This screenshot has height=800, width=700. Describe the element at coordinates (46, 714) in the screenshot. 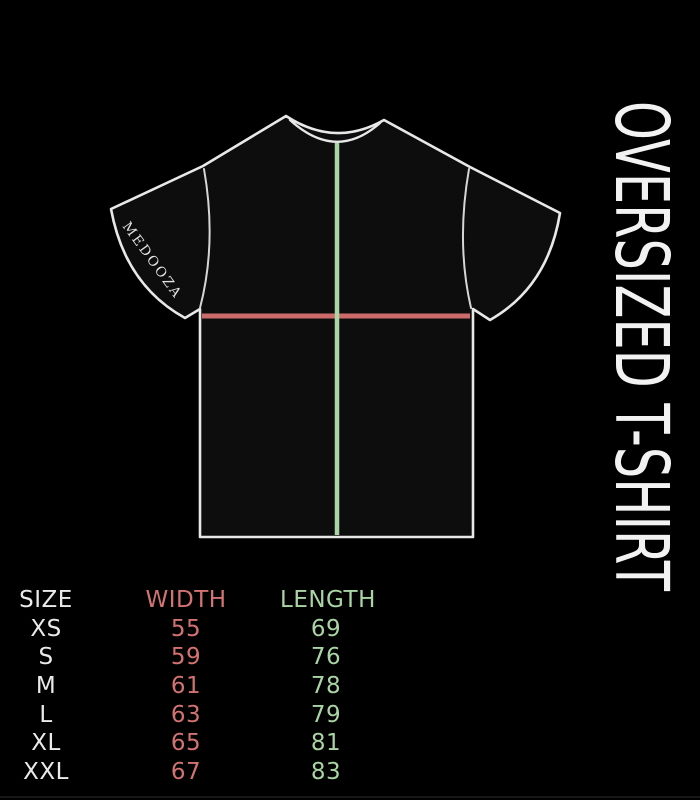

I see `size-value: L` at that location.